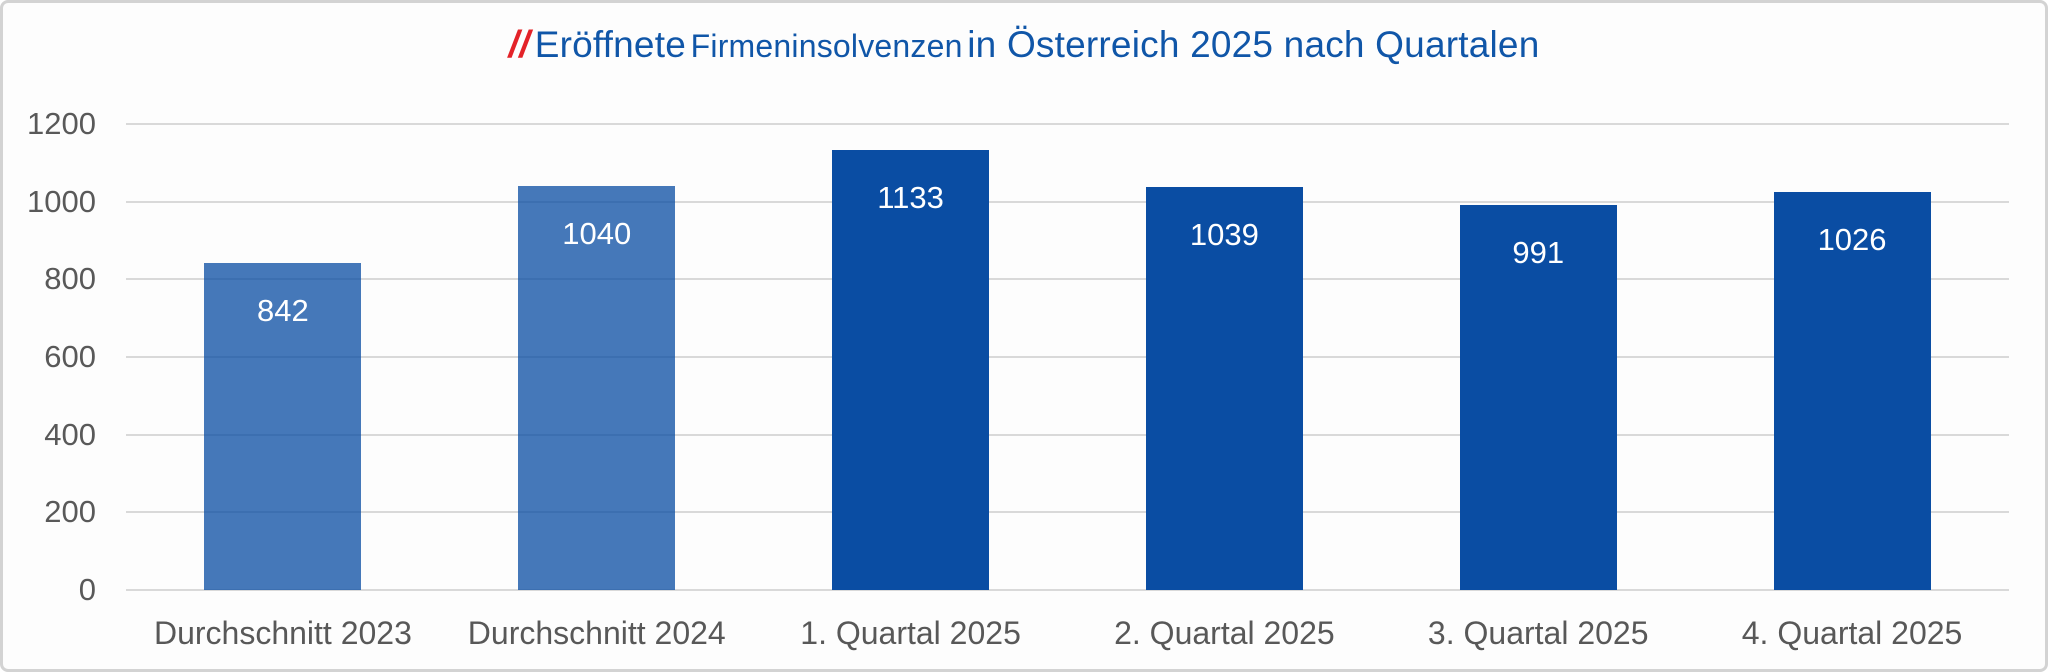 The height and width of the screenshot is (672, 2048). What do you see at coordinates (87, 589) in the screenshot?
I see `y-axis-tick-label: 0` at bounding box center [87, 589].